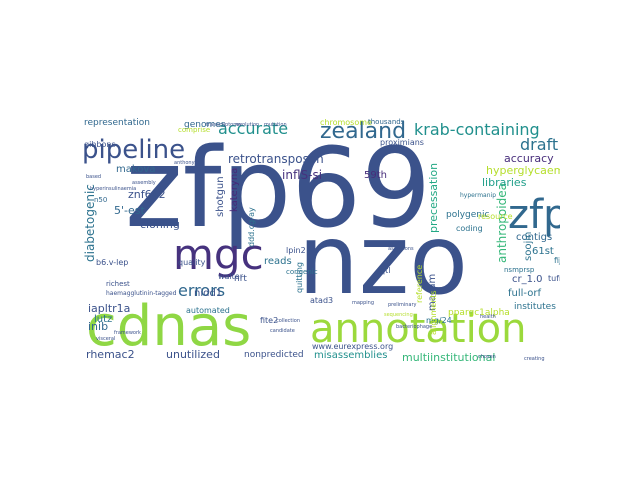  I want to click on word: hypermanip, so click(478, 195).